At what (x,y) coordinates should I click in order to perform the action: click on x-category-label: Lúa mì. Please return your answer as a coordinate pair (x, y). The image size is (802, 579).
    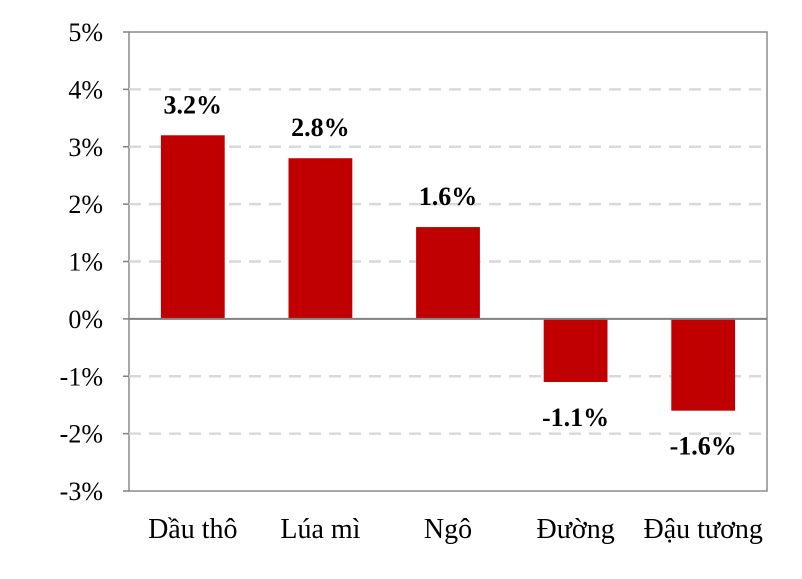
    Looking at the image, I should click on (320, 529).